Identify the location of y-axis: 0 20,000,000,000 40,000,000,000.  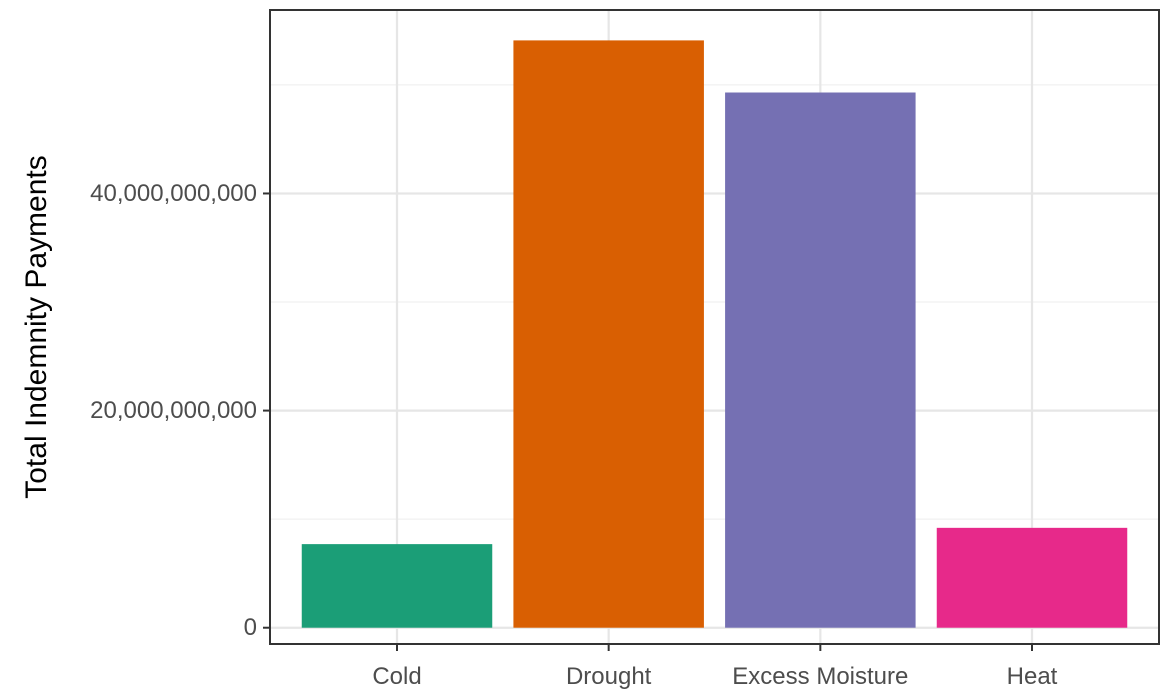
(180, 410).